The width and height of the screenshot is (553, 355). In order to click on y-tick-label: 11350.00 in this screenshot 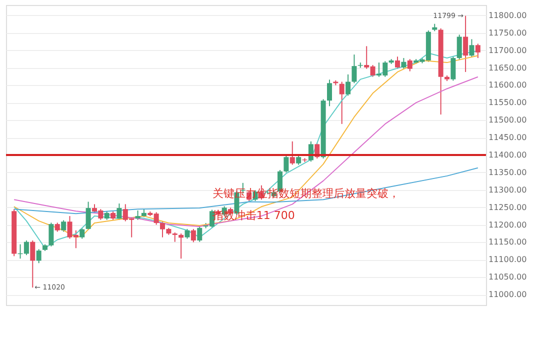, I will do `click(507, 172)`.